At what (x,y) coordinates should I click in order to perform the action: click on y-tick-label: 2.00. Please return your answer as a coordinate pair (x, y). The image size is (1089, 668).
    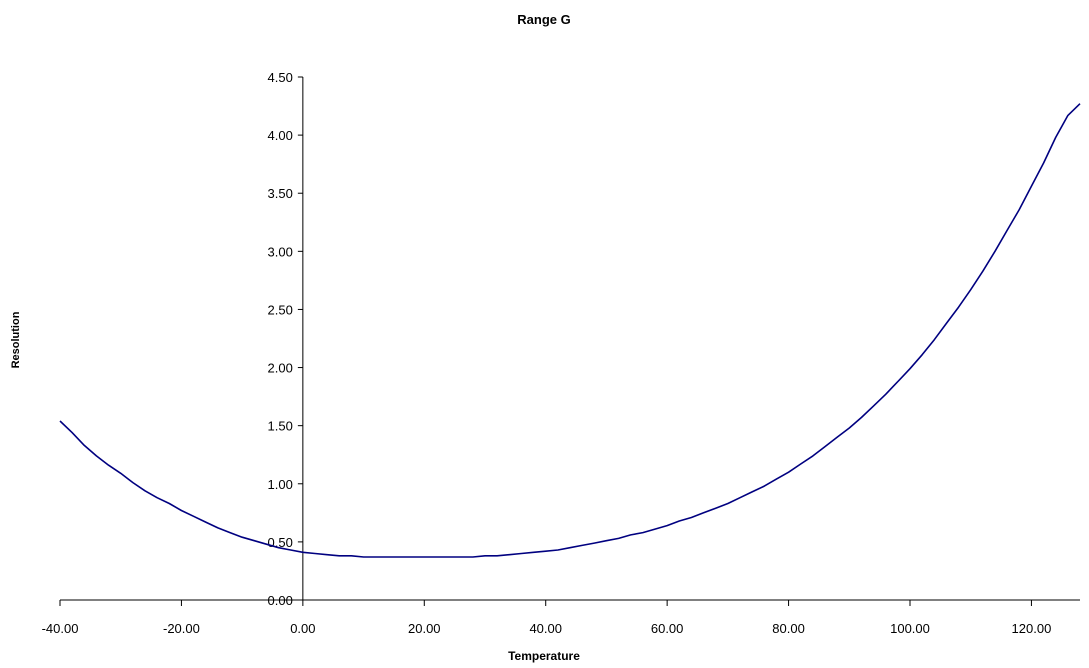
    Looking at the image, I should click on (280, 368).